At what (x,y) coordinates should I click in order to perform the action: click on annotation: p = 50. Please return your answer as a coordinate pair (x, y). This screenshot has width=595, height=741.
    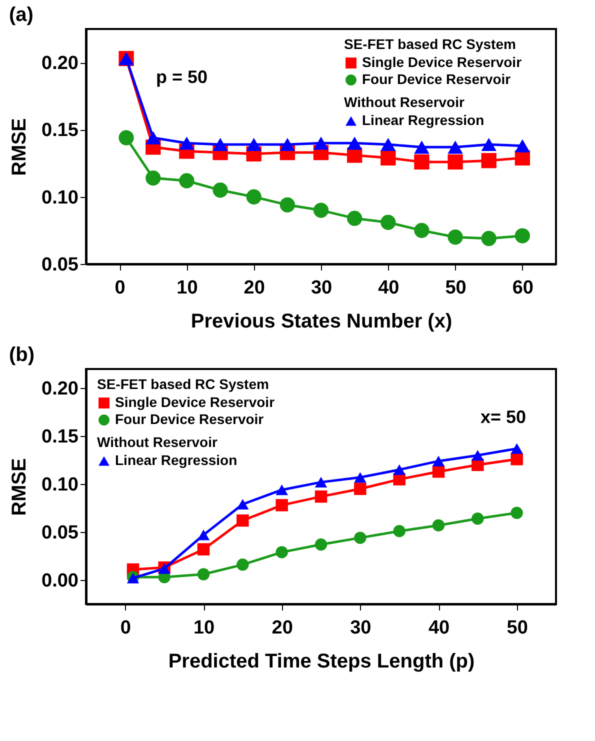
    Looking at the image, I should click on (182, 77).